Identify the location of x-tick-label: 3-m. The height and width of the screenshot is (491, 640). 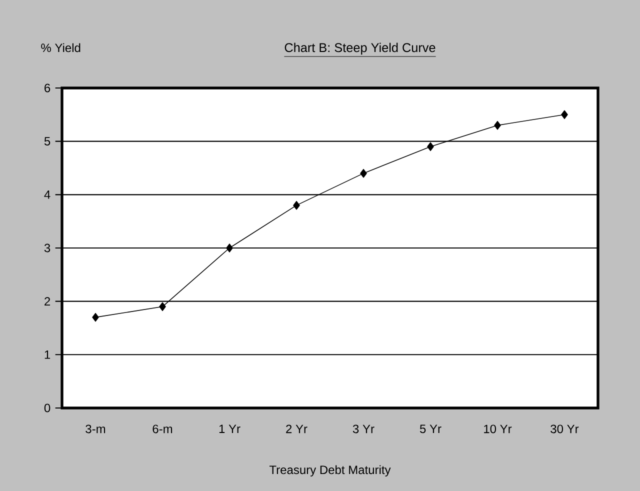
(96, 429).